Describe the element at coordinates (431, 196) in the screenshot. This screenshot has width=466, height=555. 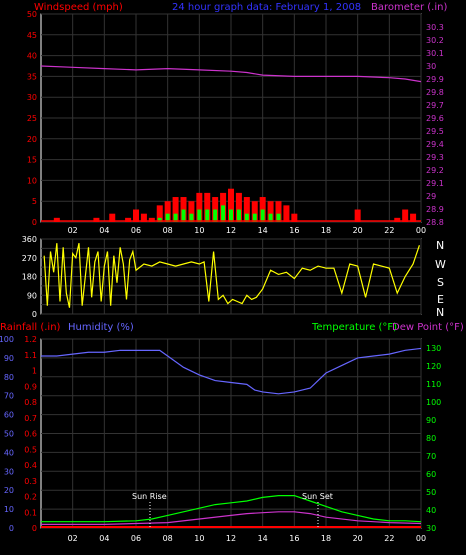
I see `barometer-tick-label: 29` at that location.